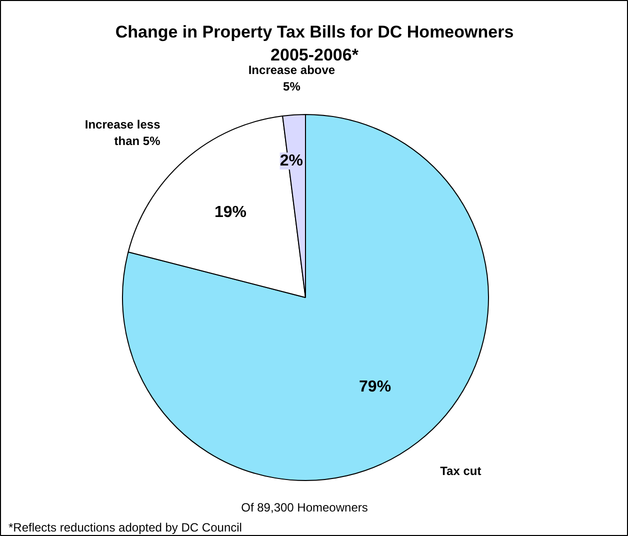 The height and width of the screenshot is (536, 628). I want to click on slice-label: Increase above 5%, so click(292, 78).